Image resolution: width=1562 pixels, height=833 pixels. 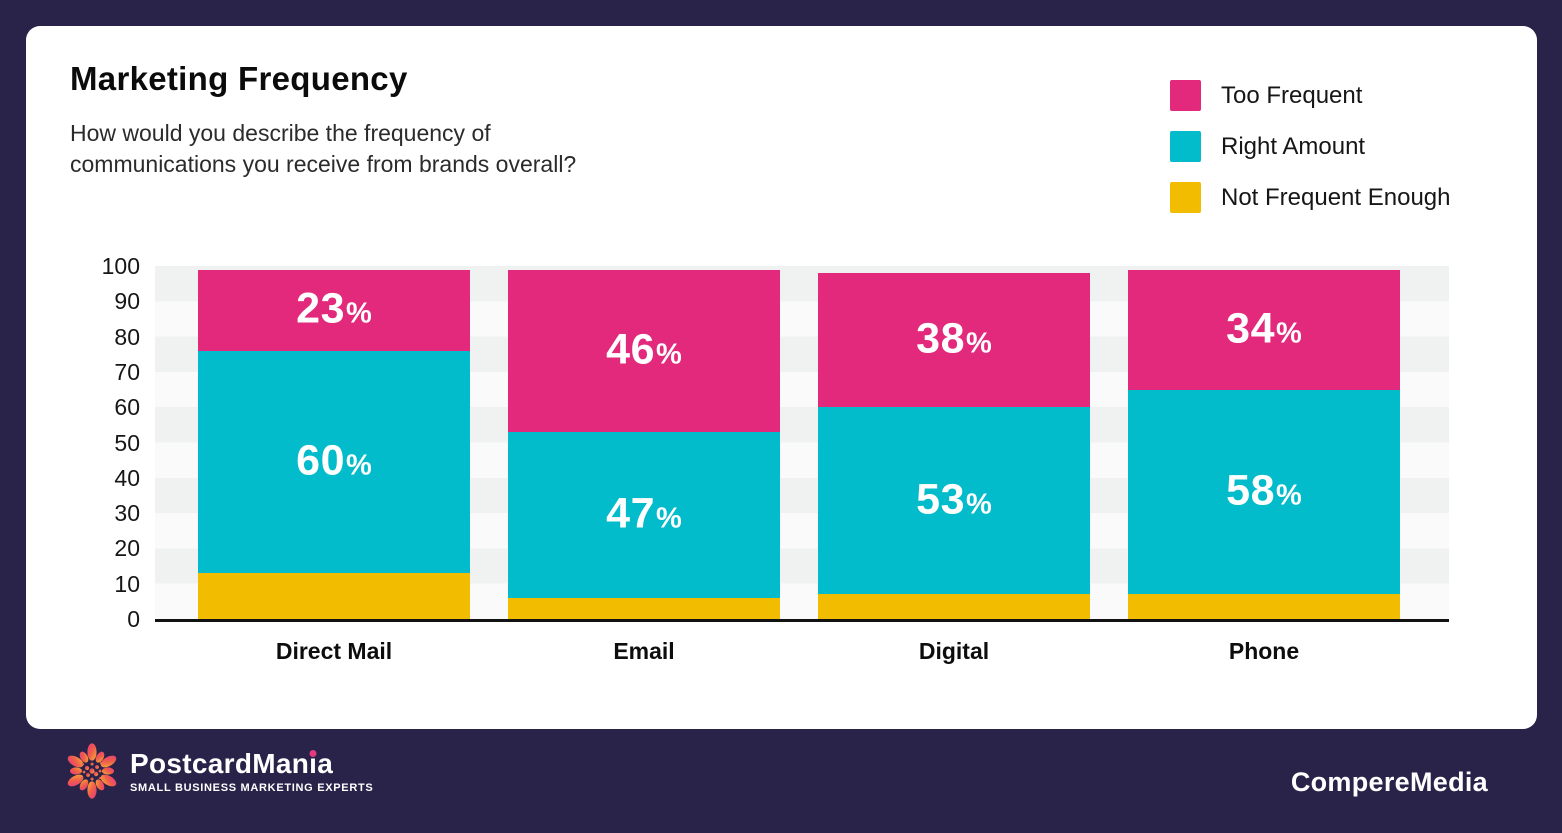 What do you see at coordinates (1185, 146) in the screenshot?
I see `legend-swatch-right-amount` at bounding box center [1185, 146].